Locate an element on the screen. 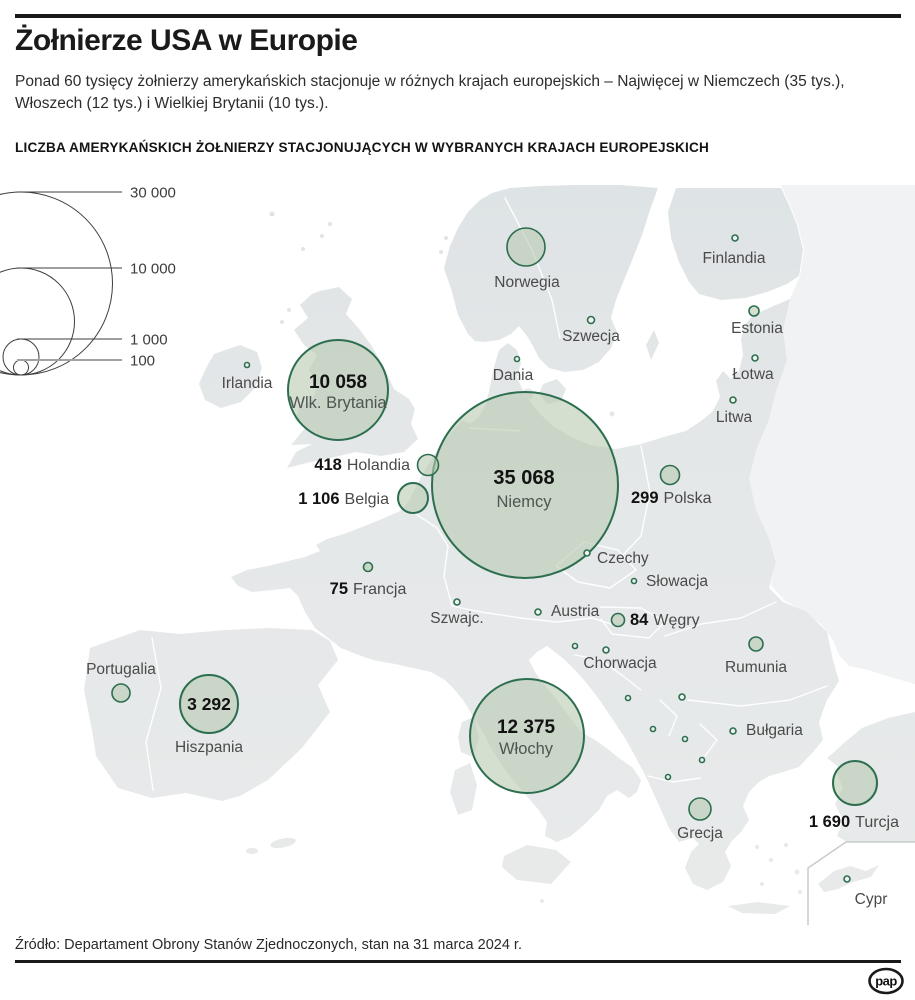 The width and height of the screenshot is (915, 1000). country-wlochy: 12 375 Włochy is located at coordinates (527, 736).